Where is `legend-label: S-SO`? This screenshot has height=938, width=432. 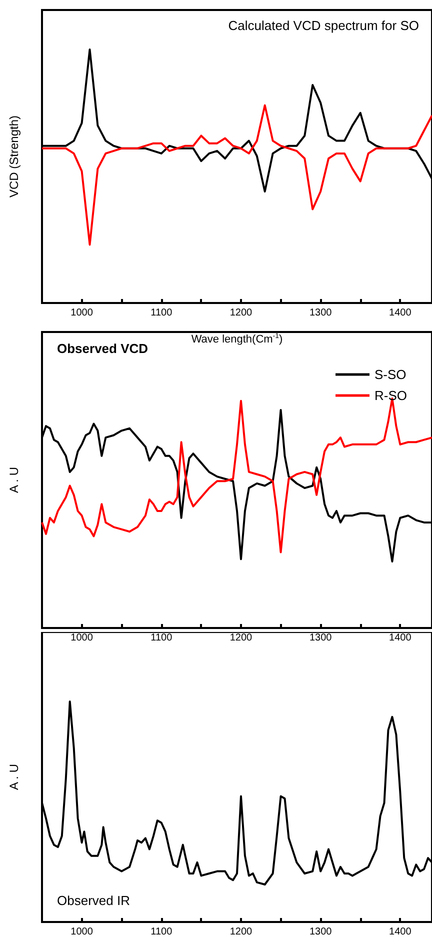
legend-label: S-SO is located at coordinates (390, 374).